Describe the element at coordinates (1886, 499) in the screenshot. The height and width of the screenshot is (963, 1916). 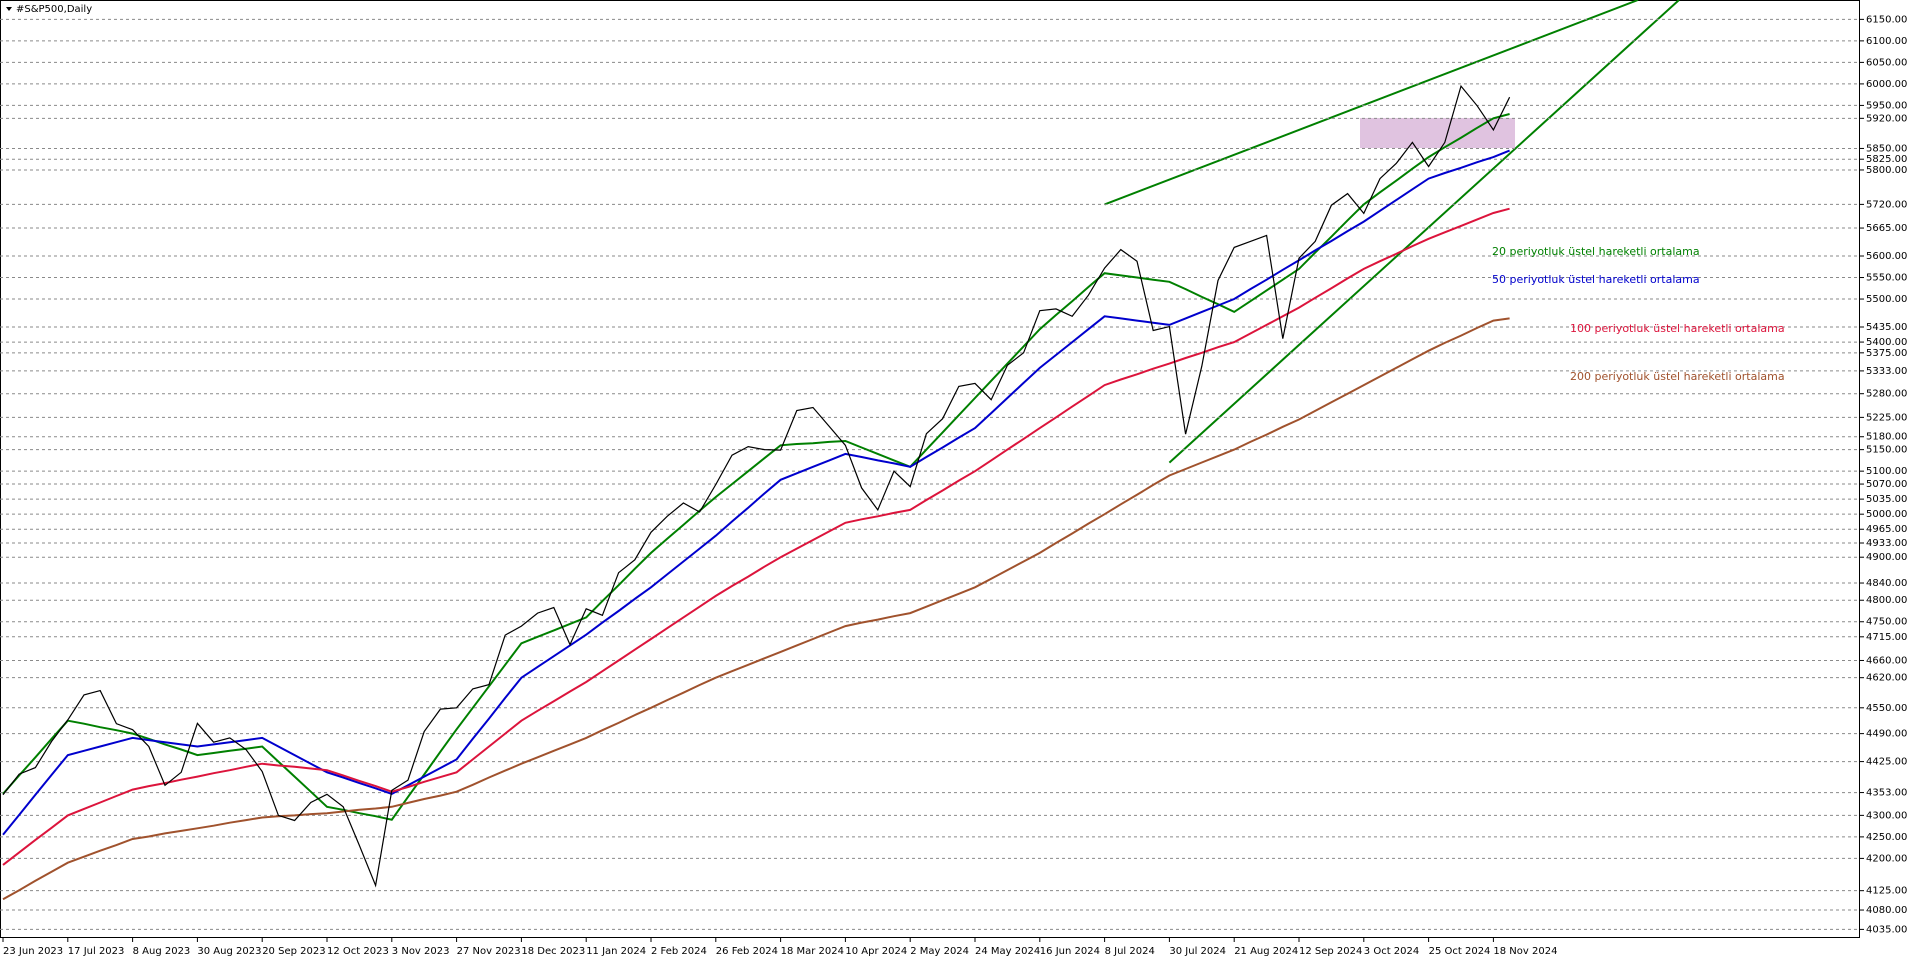
I see `y-tick-label: 5035.00` at that location.